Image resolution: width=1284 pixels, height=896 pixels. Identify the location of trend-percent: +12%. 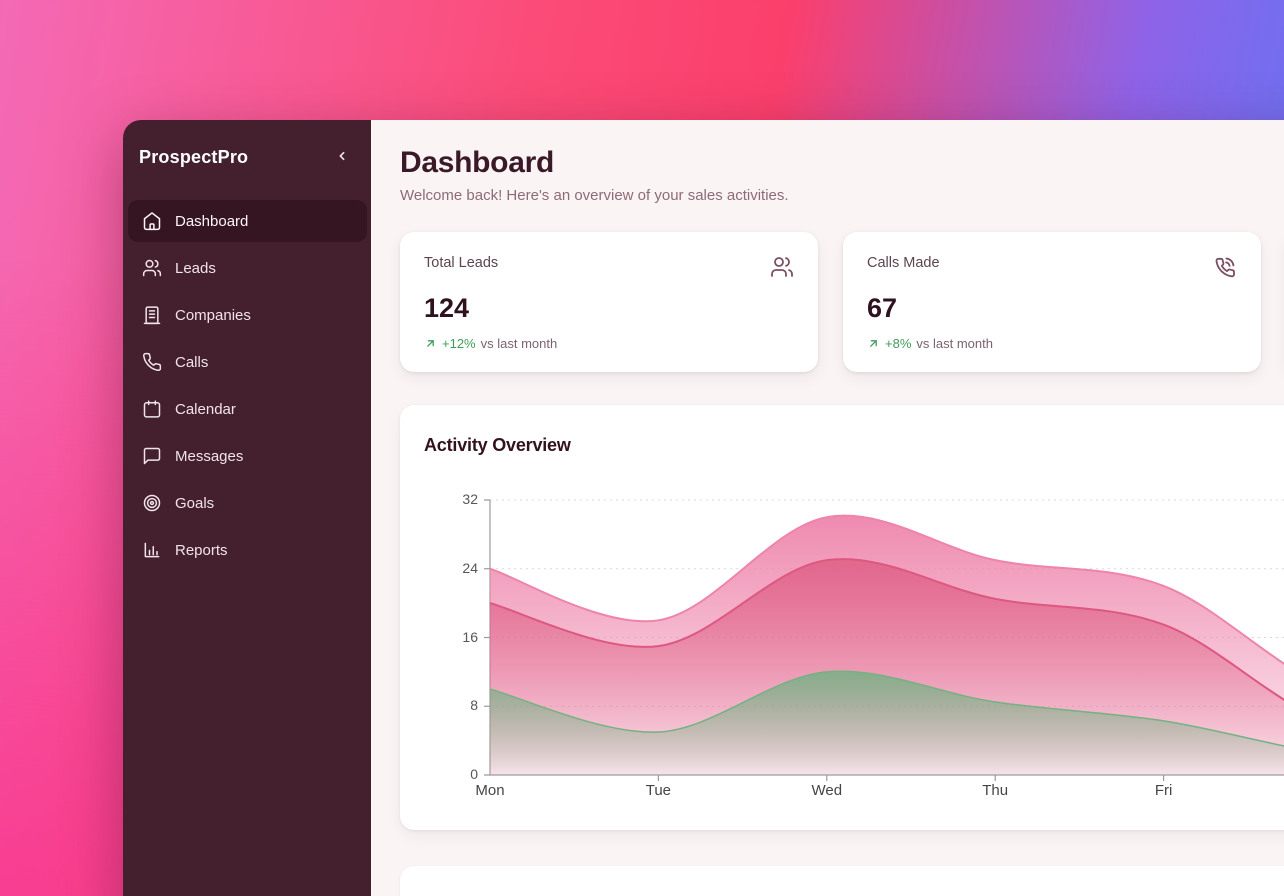
(459, 343).